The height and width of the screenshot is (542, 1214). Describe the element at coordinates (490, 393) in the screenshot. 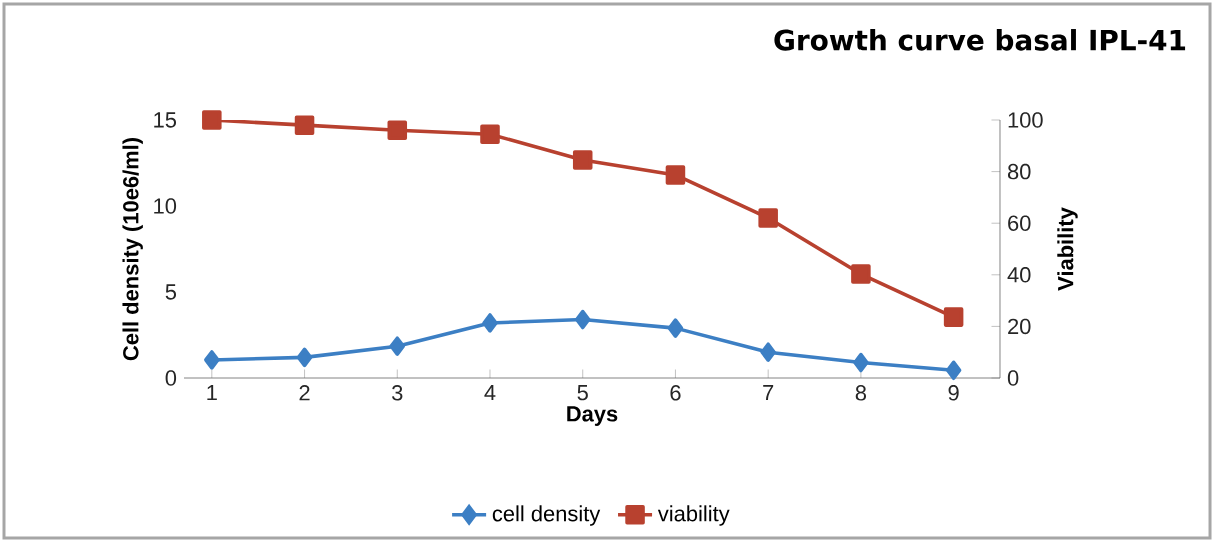

I see `x-tick-label: 4` at that location.